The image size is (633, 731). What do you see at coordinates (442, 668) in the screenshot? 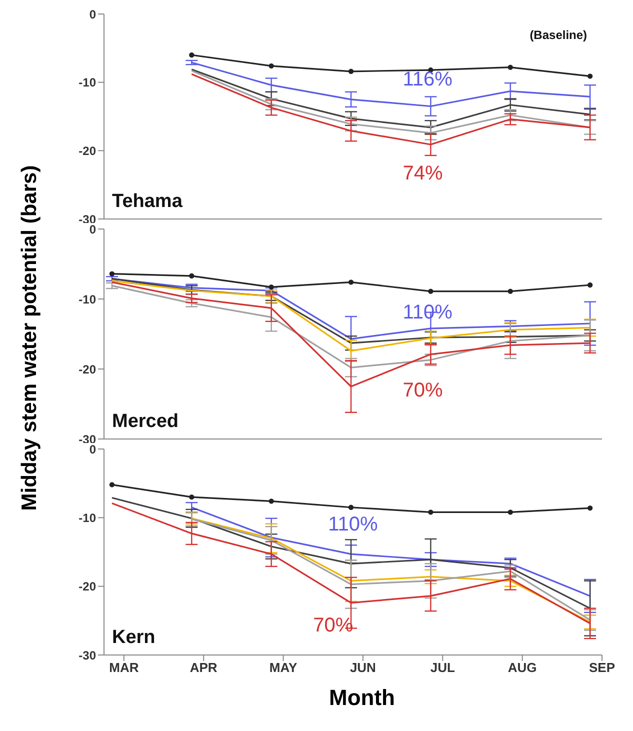
I see `x-tick-label: JUL` at bounding box center [442, 668].